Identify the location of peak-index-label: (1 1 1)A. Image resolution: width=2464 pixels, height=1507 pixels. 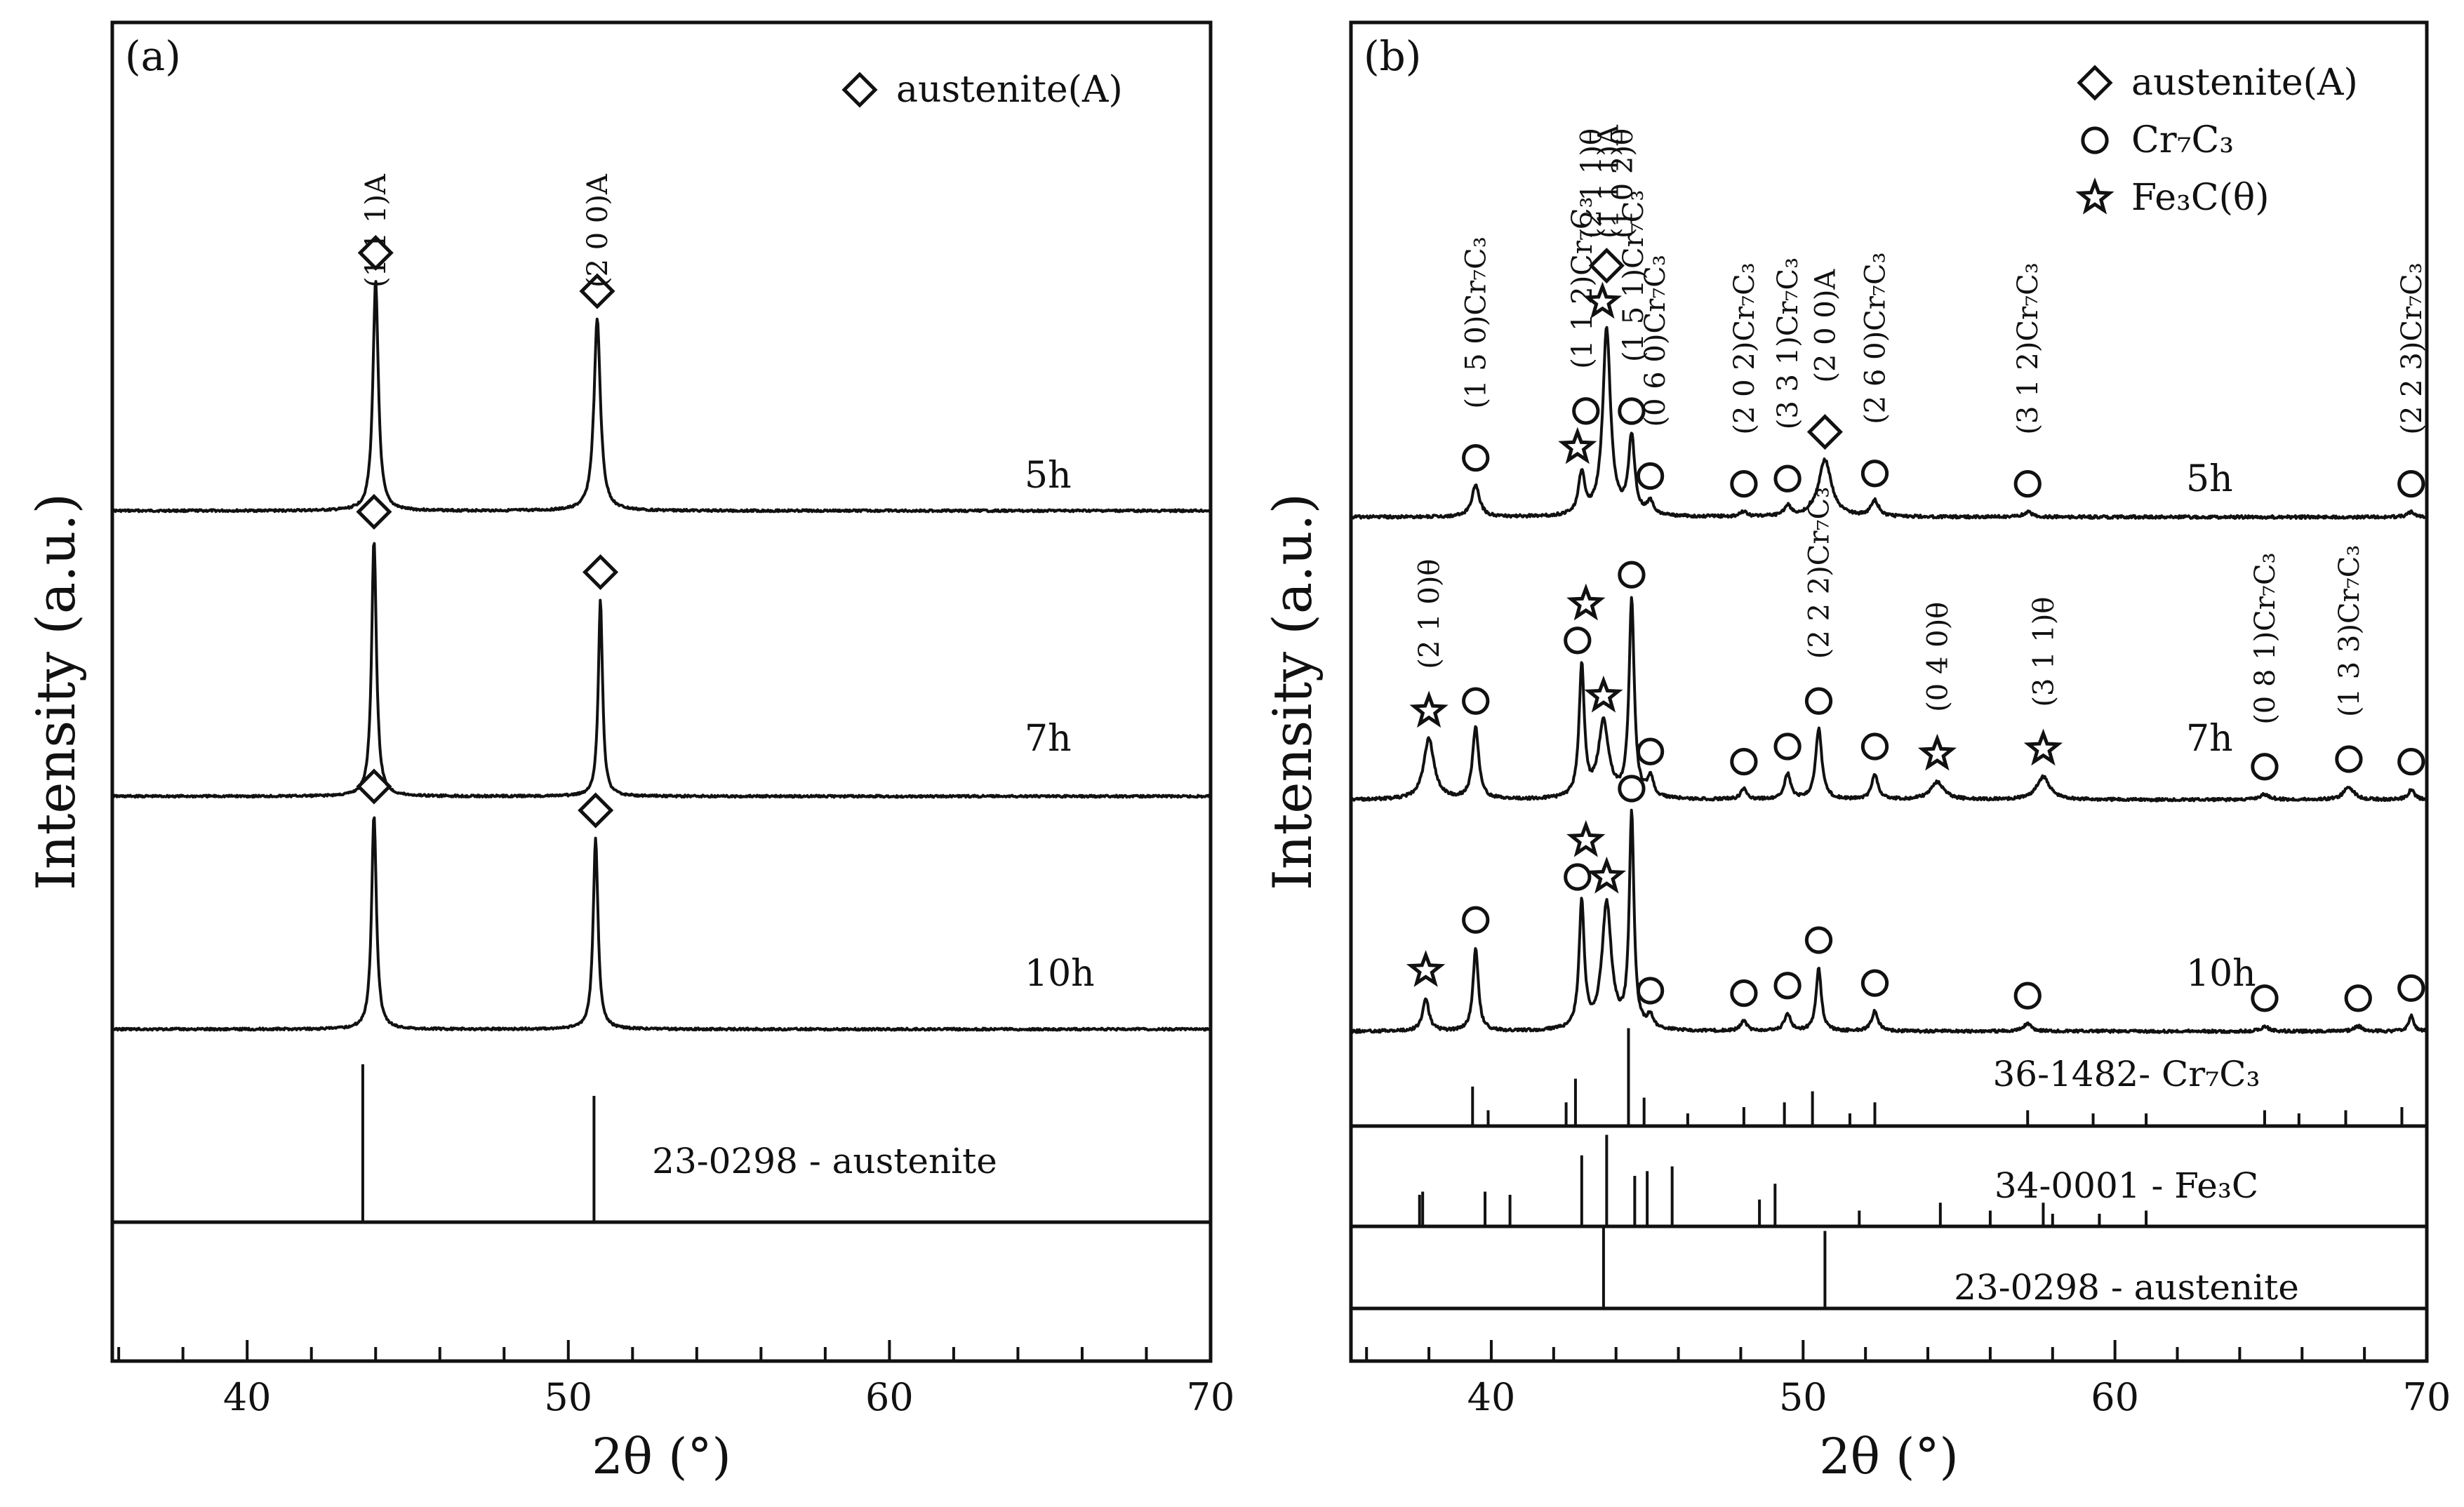
(1609, 182).